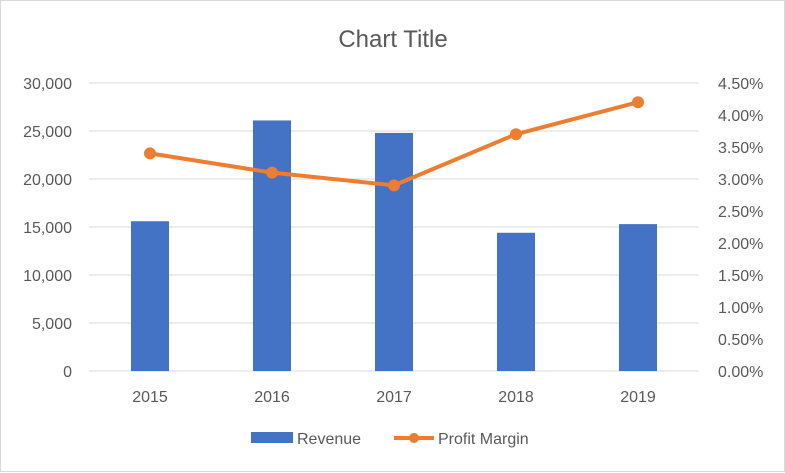 The height and width of the screenshot is (473, 785). I want to click on legend-swatch-profit-marker, so click(414, 438).